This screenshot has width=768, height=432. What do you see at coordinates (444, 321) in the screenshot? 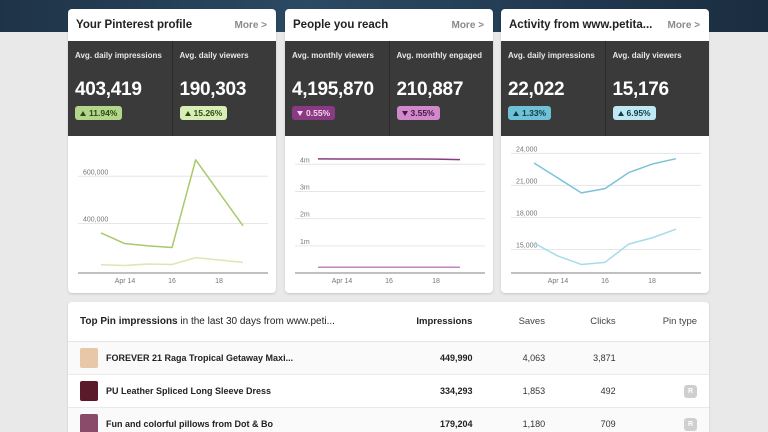
I see `column-impressions: Impressions` at bounding box center [444, 321].